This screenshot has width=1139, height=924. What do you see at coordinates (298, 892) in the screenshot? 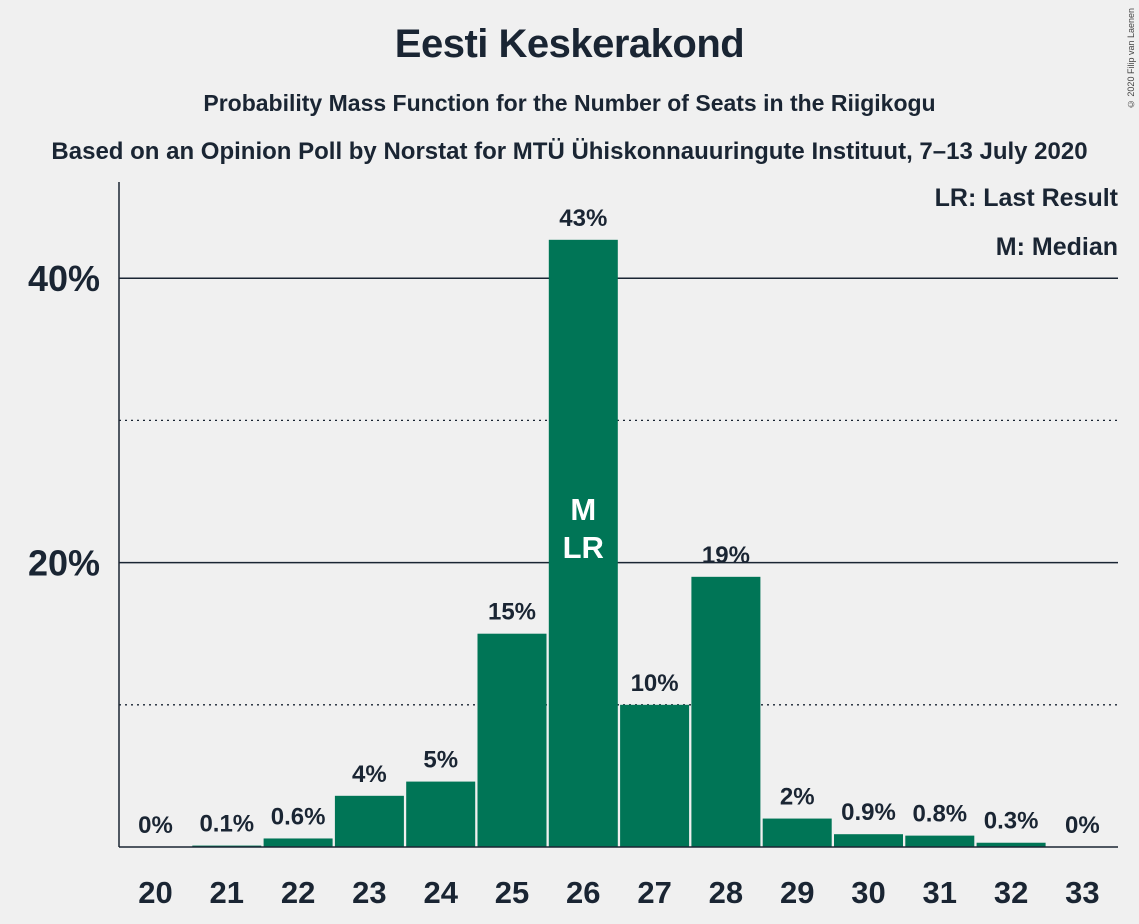
I see `x-tick-label: 22` at bounding box center [298, 892].